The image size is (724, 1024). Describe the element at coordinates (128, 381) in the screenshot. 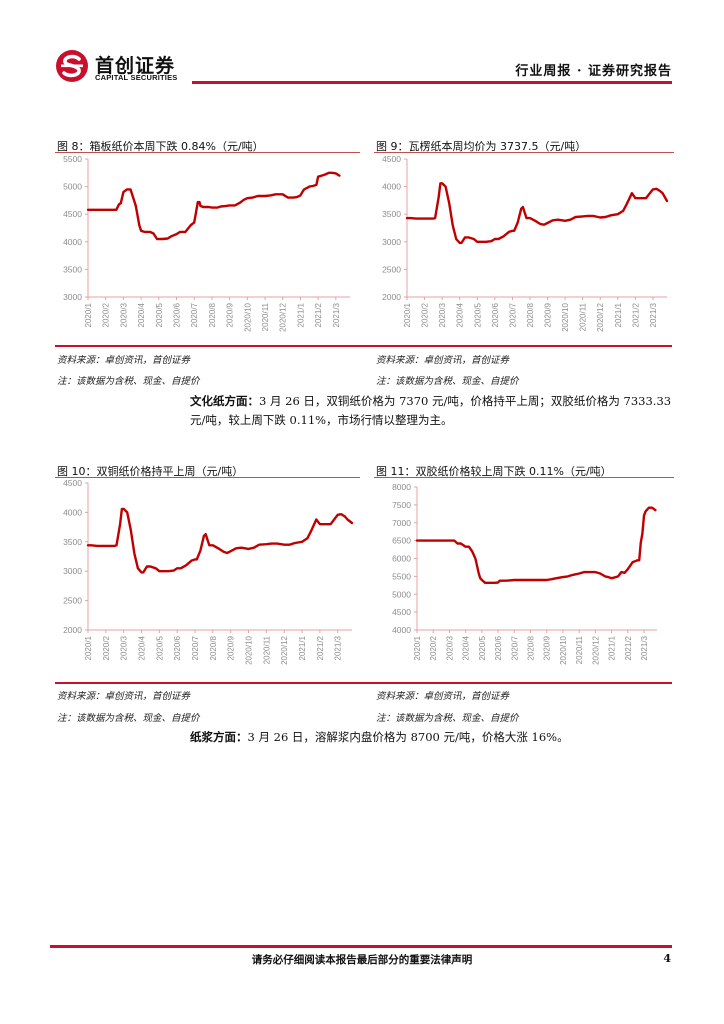

I see `figure-8-note: 注：该数据为含税、现金、自提价` at that location.